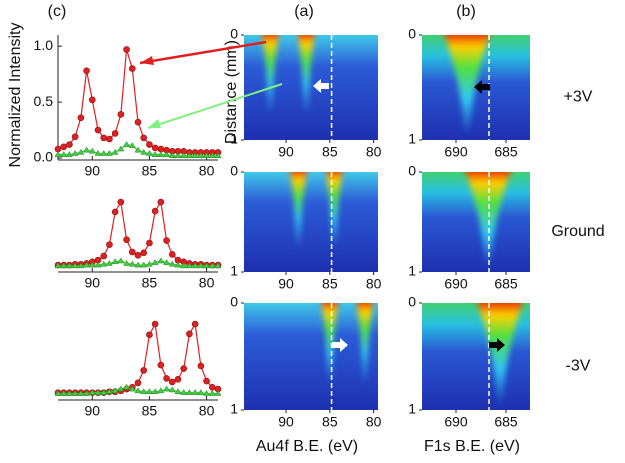 Image resolution: width=625 pixels, height=463 pixels. I want to click on y-axis-title: Distance (mm), so click(231, 92).